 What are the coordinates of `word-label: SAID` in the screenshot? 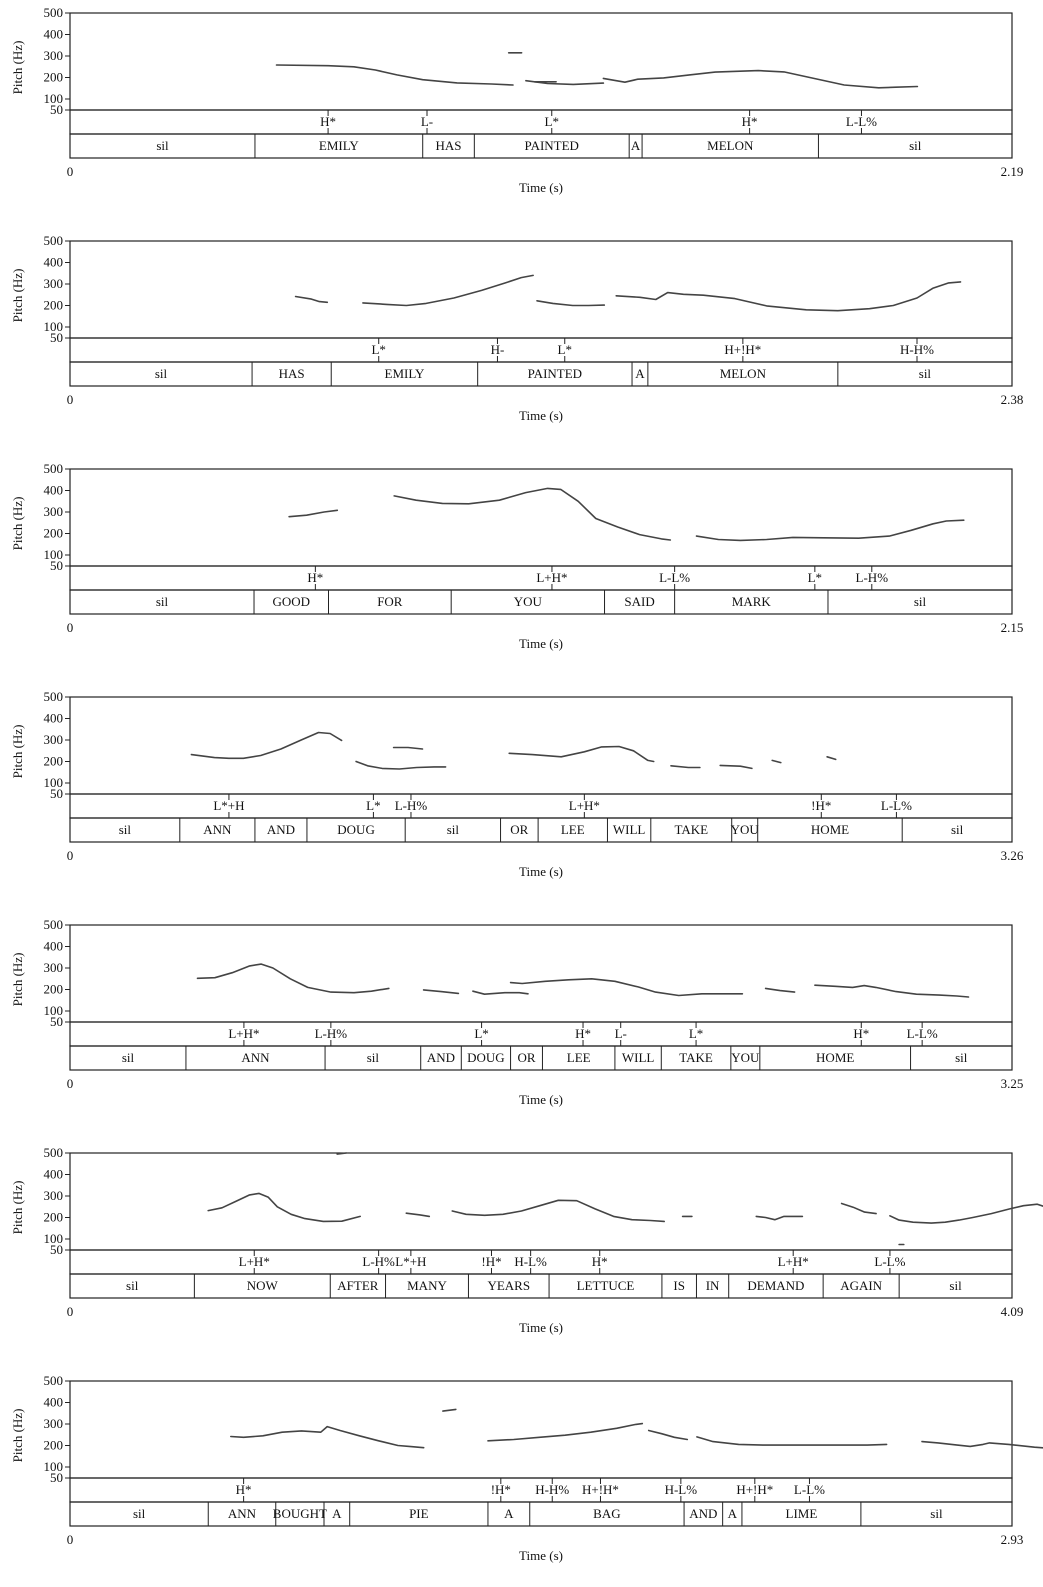 It's located at (639, 601).